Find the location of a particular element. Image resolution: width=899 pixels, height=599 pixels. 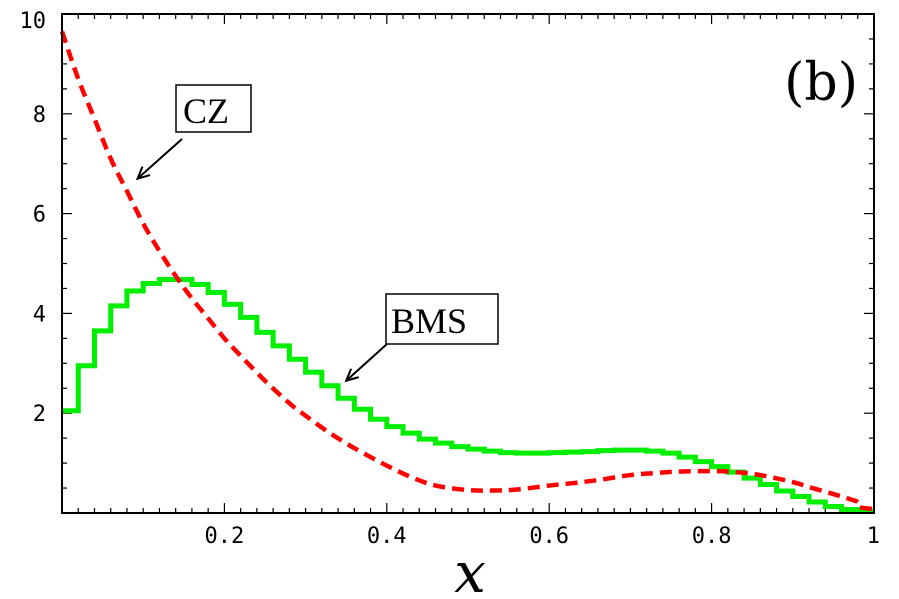

x-axis-title: x is located at coordinates (470, 570).